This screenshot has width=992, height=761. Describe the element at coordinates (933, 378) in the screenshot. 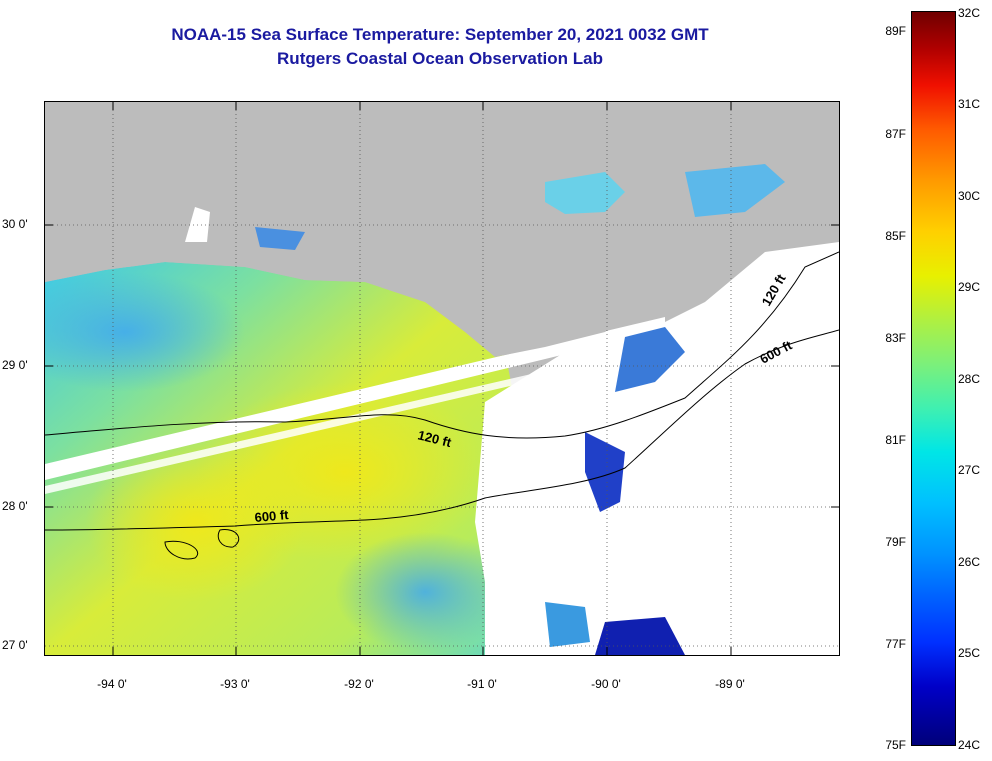

I see `temperature-colorbar` at that location.